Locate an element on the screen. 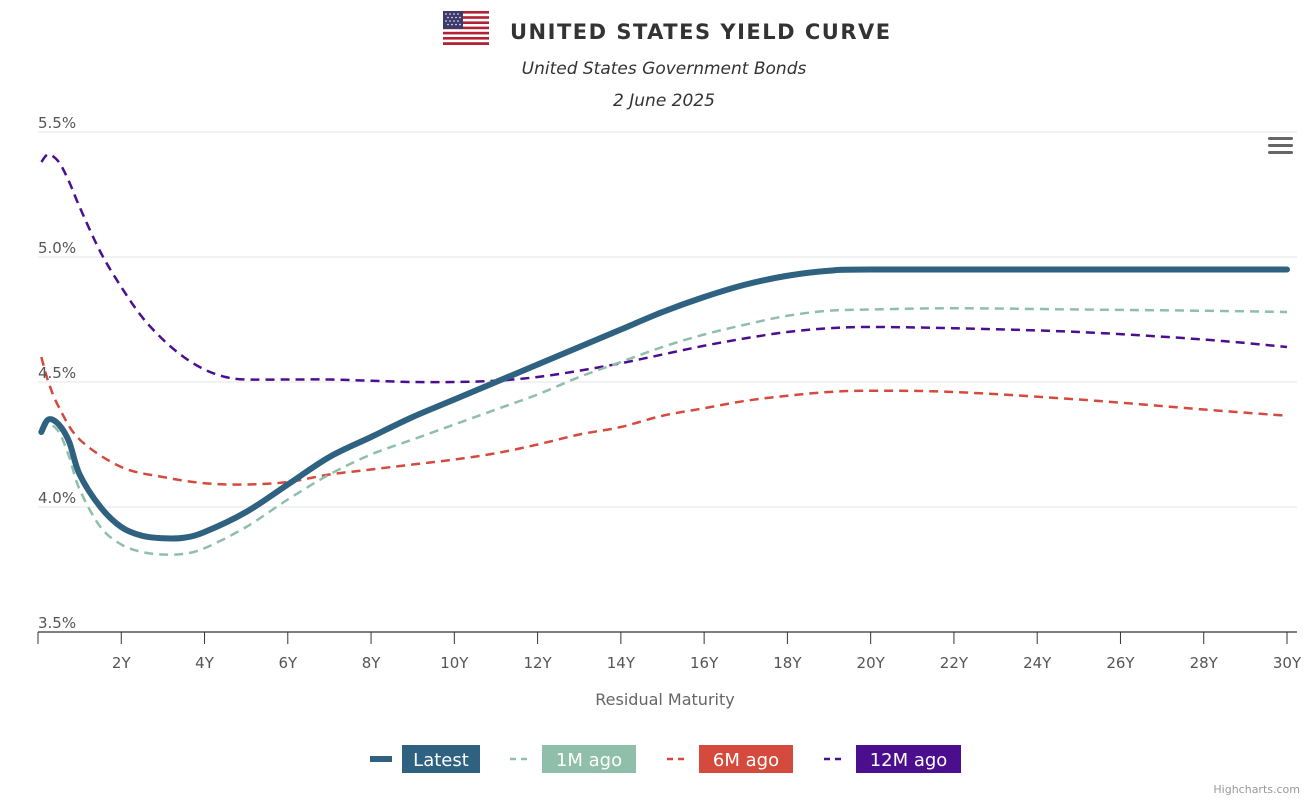  chart-subtitle: United States Government Bonds is located at coordinates (664, 69).